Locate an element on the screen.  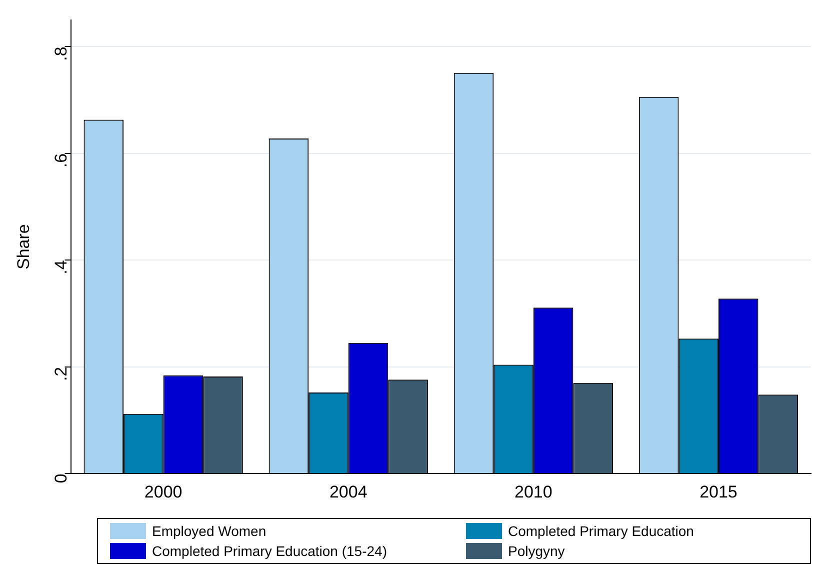
y-tick-label: .4 is located at coordinates (60, 267).